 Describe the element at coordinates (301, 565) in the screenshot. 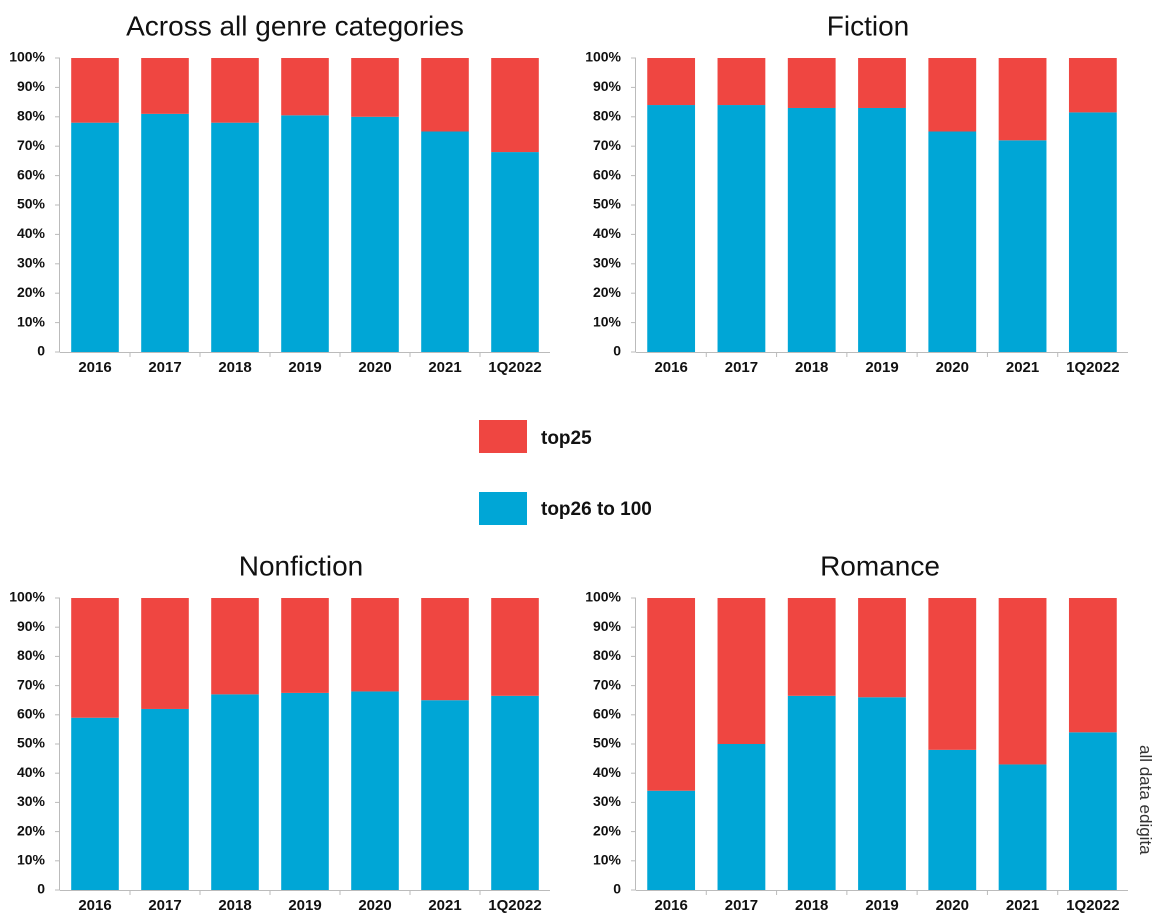

I see `chart-title: Nonfiction` at that location.